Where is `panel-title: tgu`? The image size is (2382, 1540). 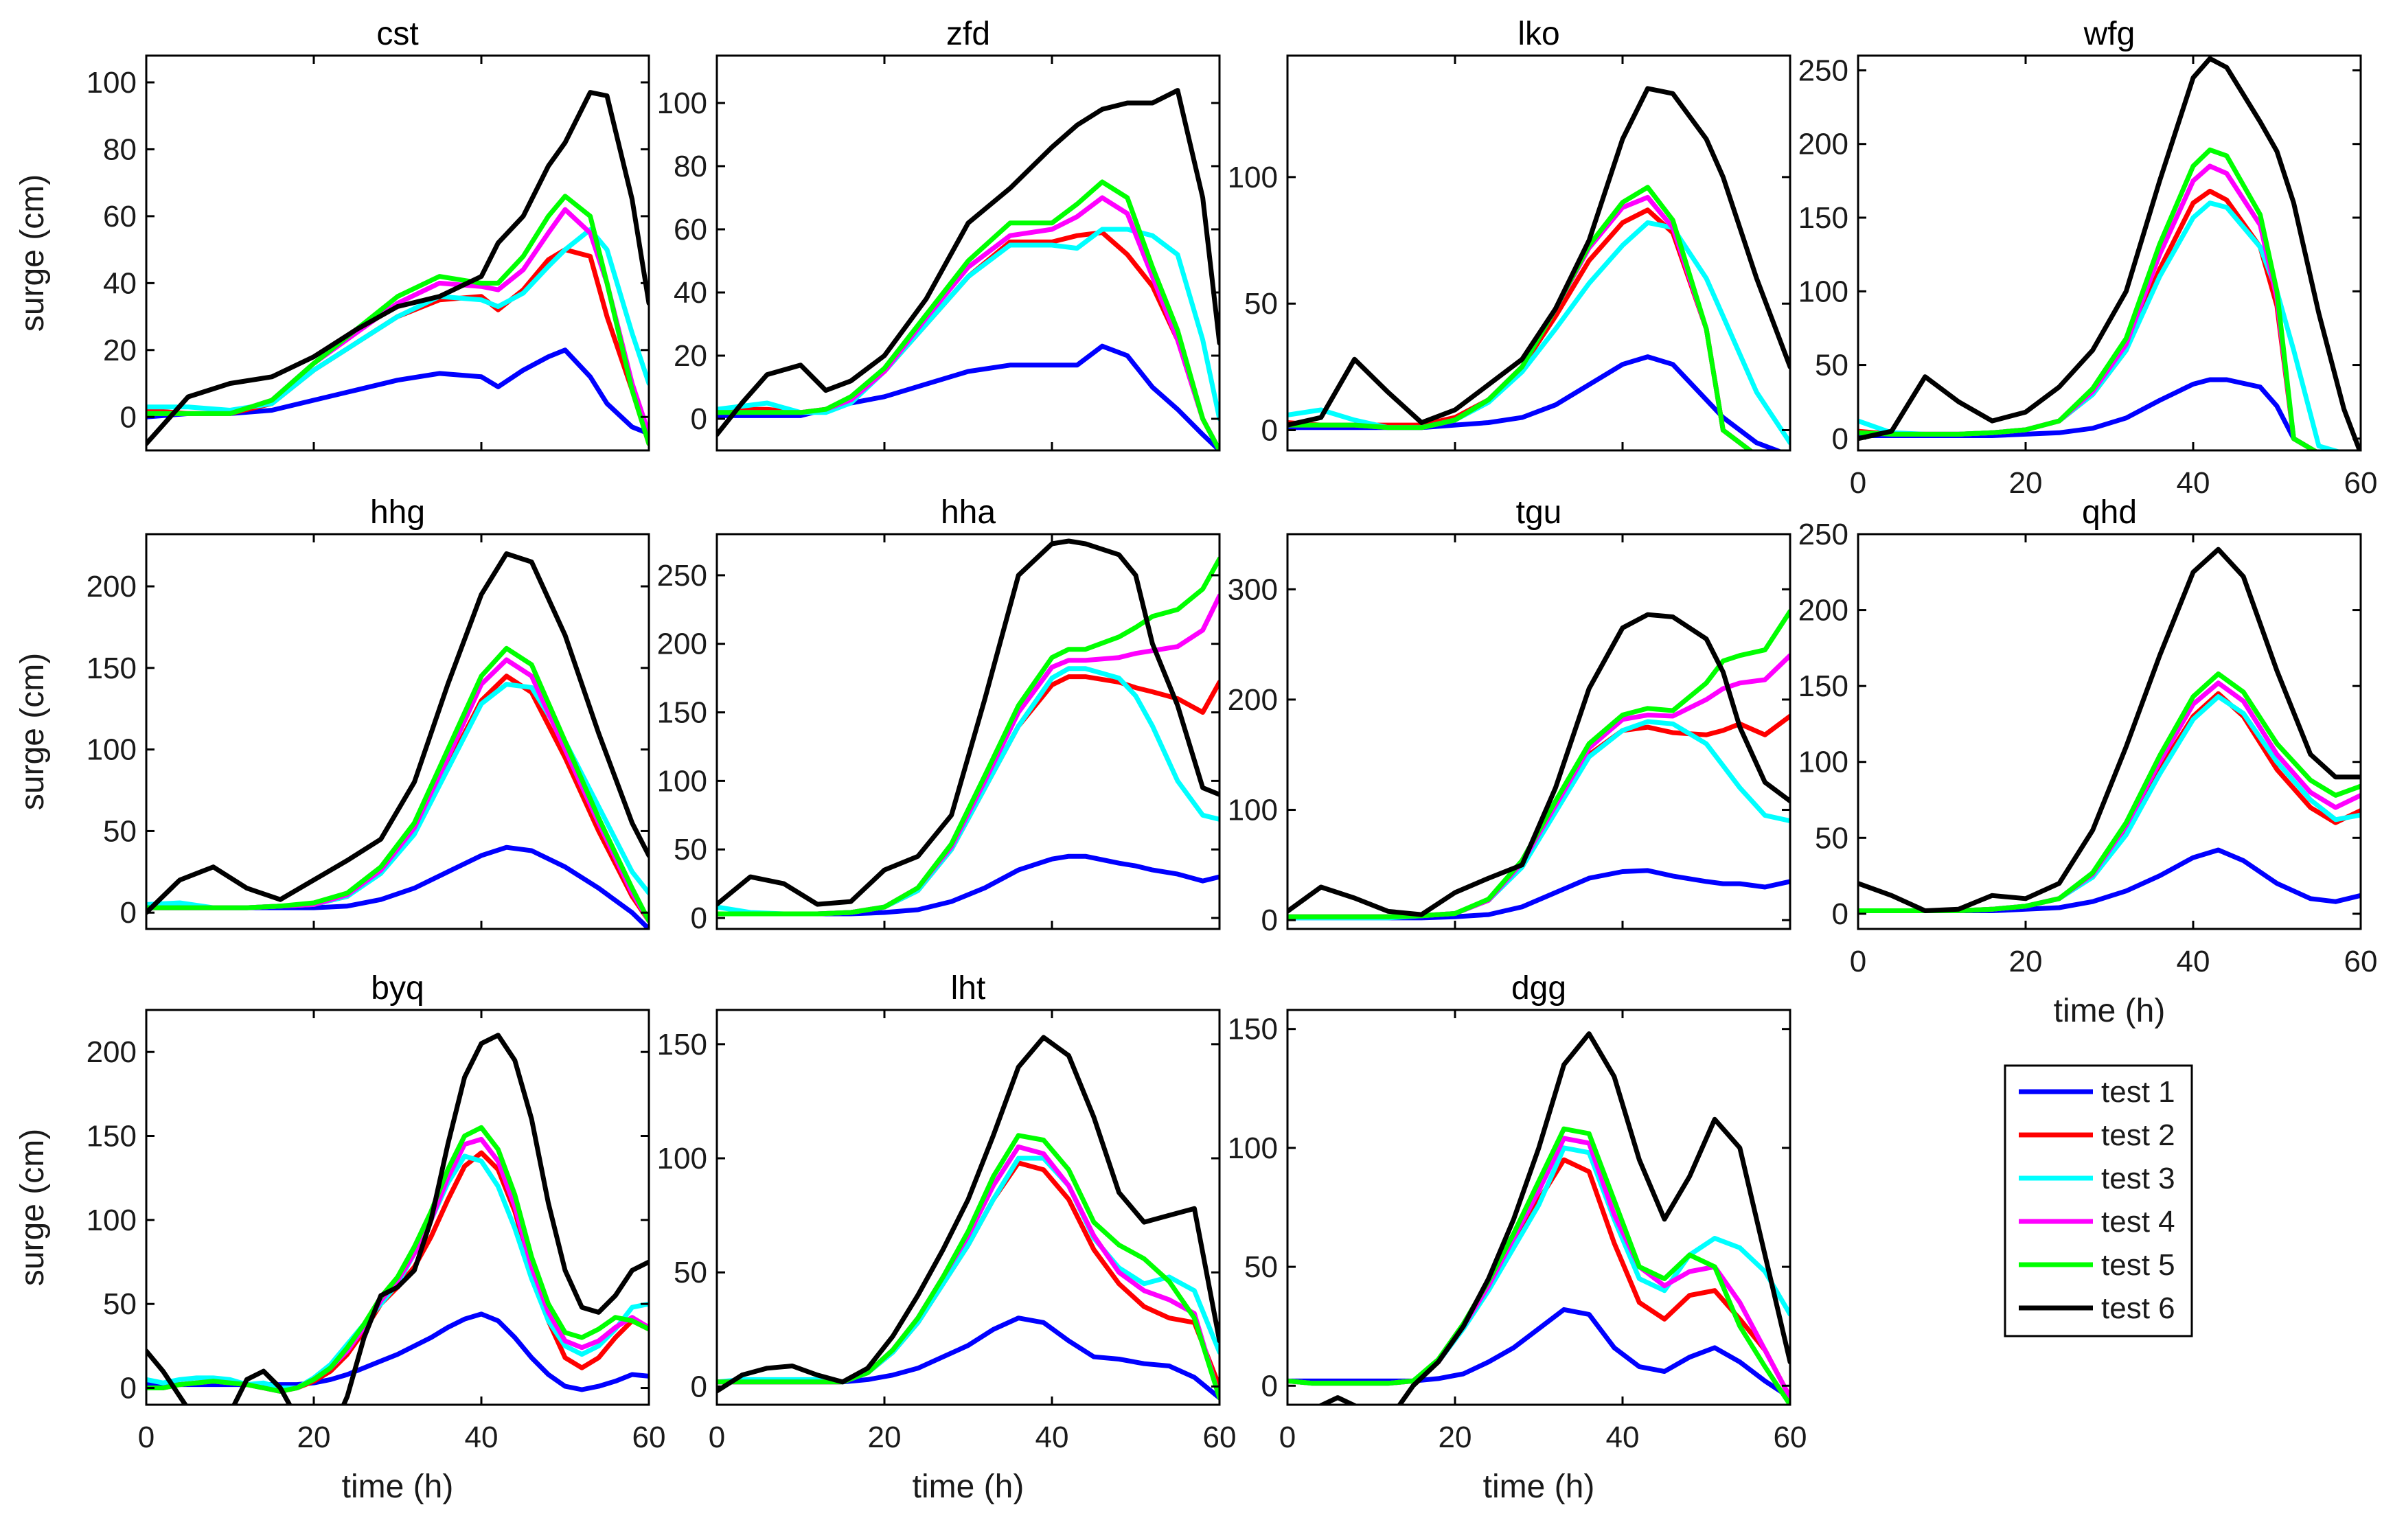
panel-title: tgu is located at coordinates (1539, 512).